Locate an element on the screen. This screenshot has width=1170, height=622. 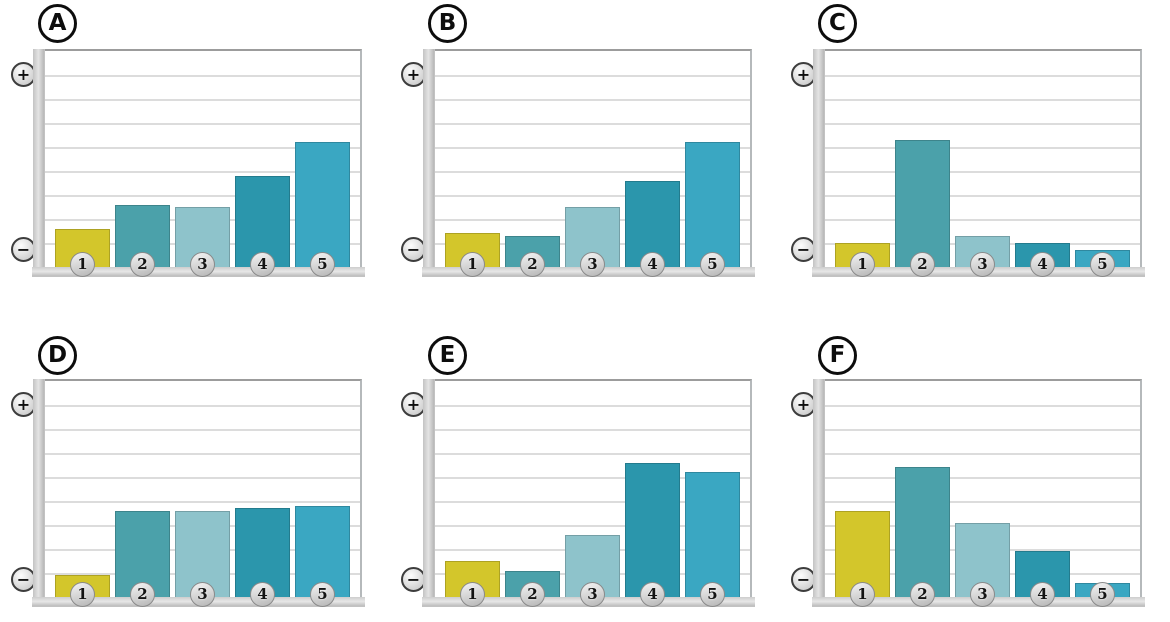
panel-label-circle: E is located at coordinates (447, 355).